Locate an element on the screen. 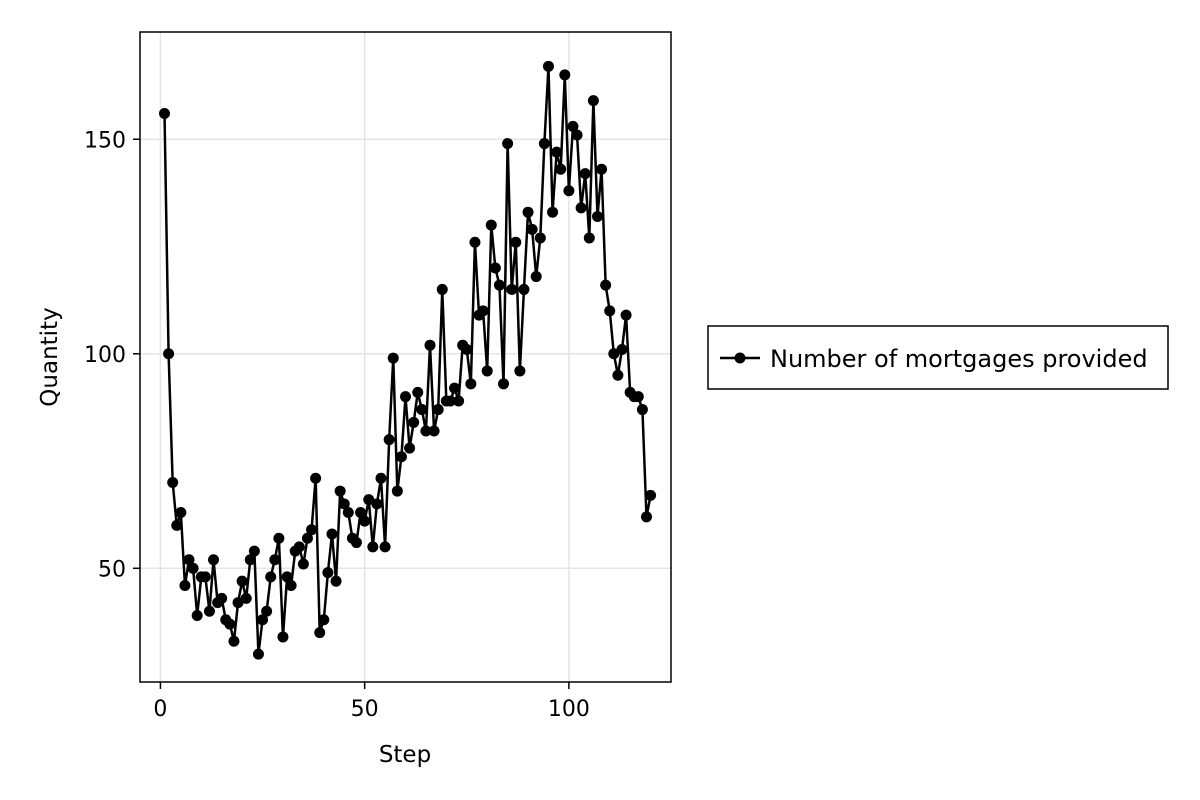 This screenshot has height=800, width=1200. y-axis-label: Quantity is located at coordinates (50, 356).